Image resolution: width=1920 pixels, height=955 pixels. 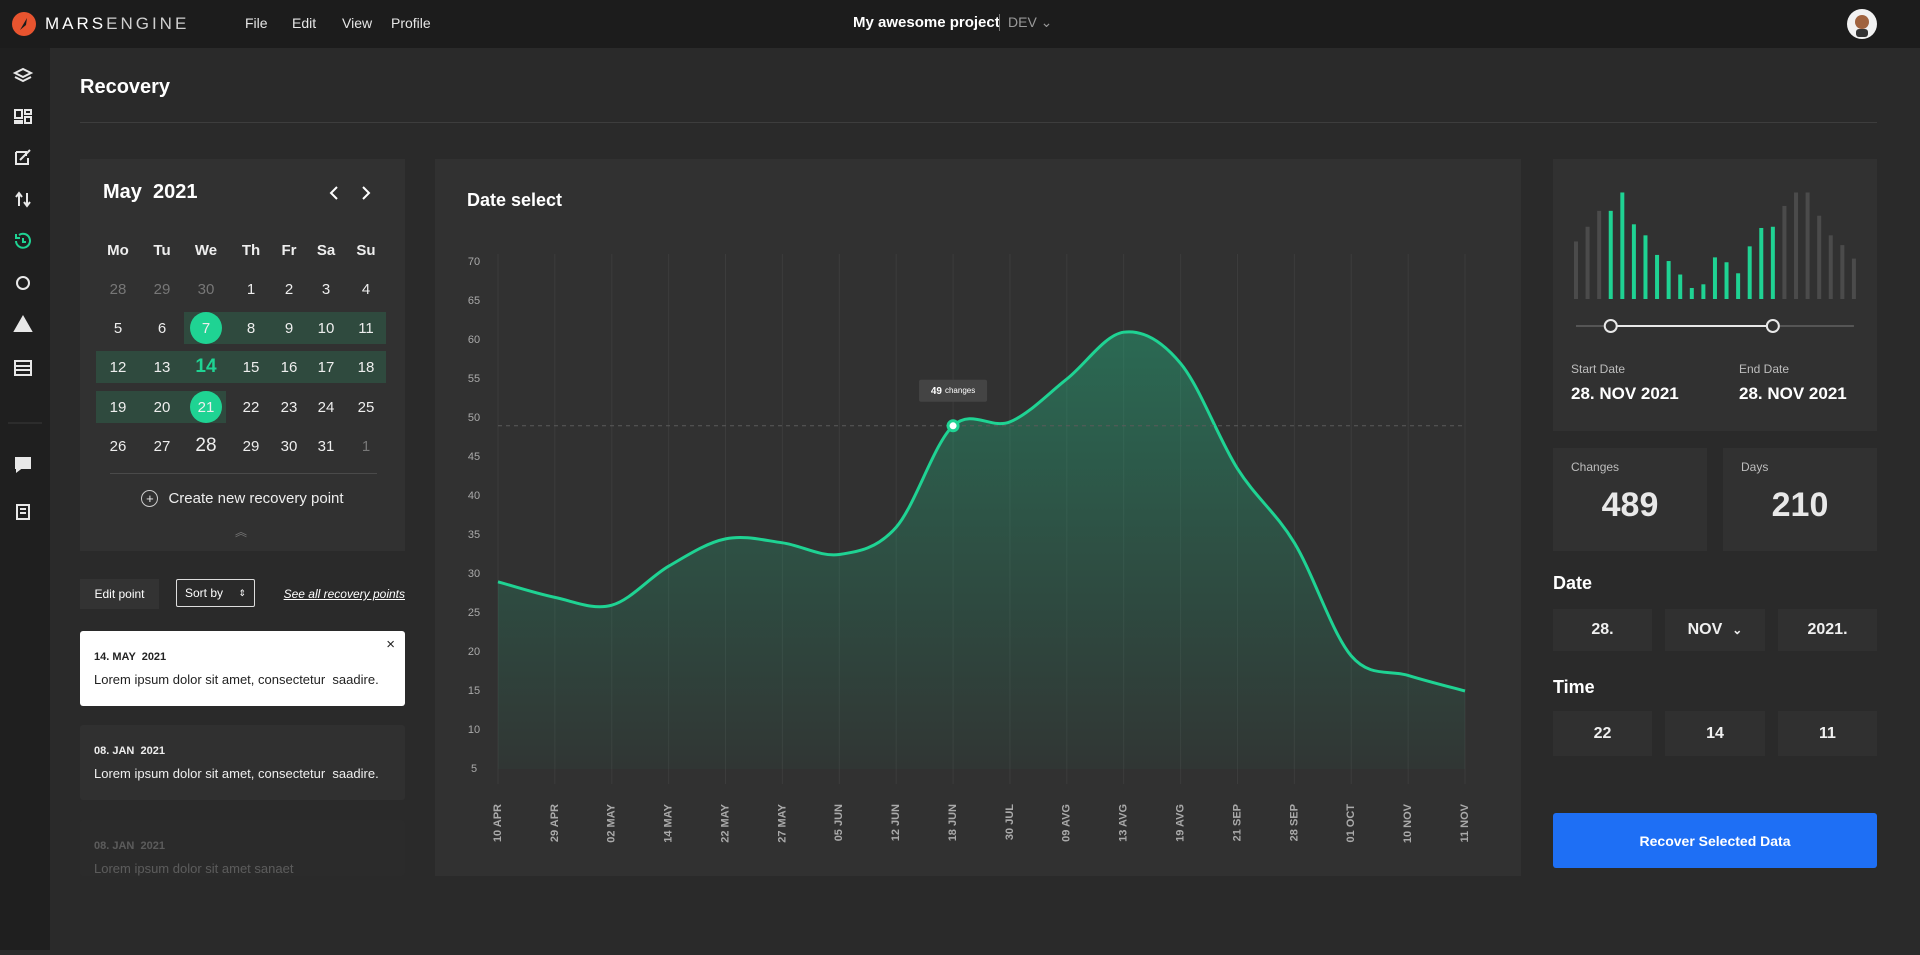 What do you see at coordinates (304, 23) in the screenshot?
I see `menu-item: Edit` at bounding box center [304, 23].